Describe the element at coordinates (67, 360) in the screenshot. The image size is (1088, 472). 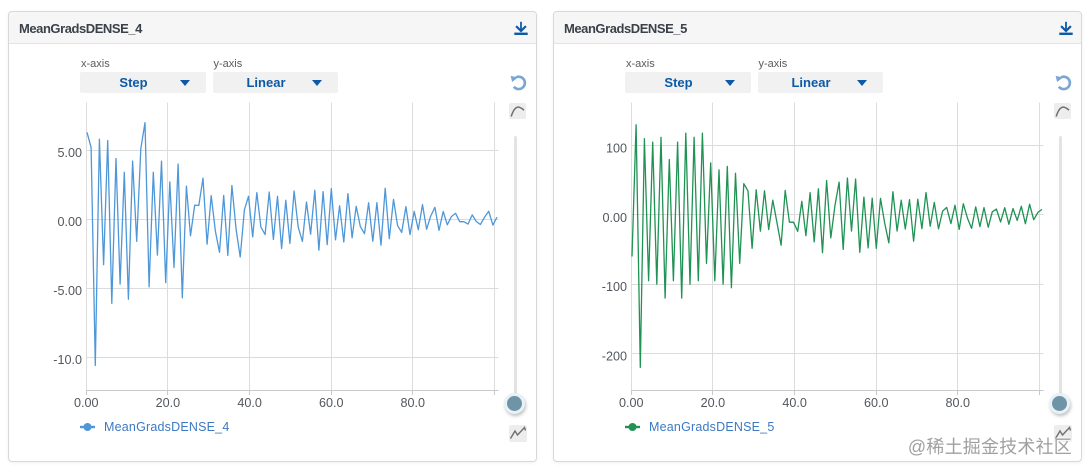
I see `svg-text: -10.0` at that location.